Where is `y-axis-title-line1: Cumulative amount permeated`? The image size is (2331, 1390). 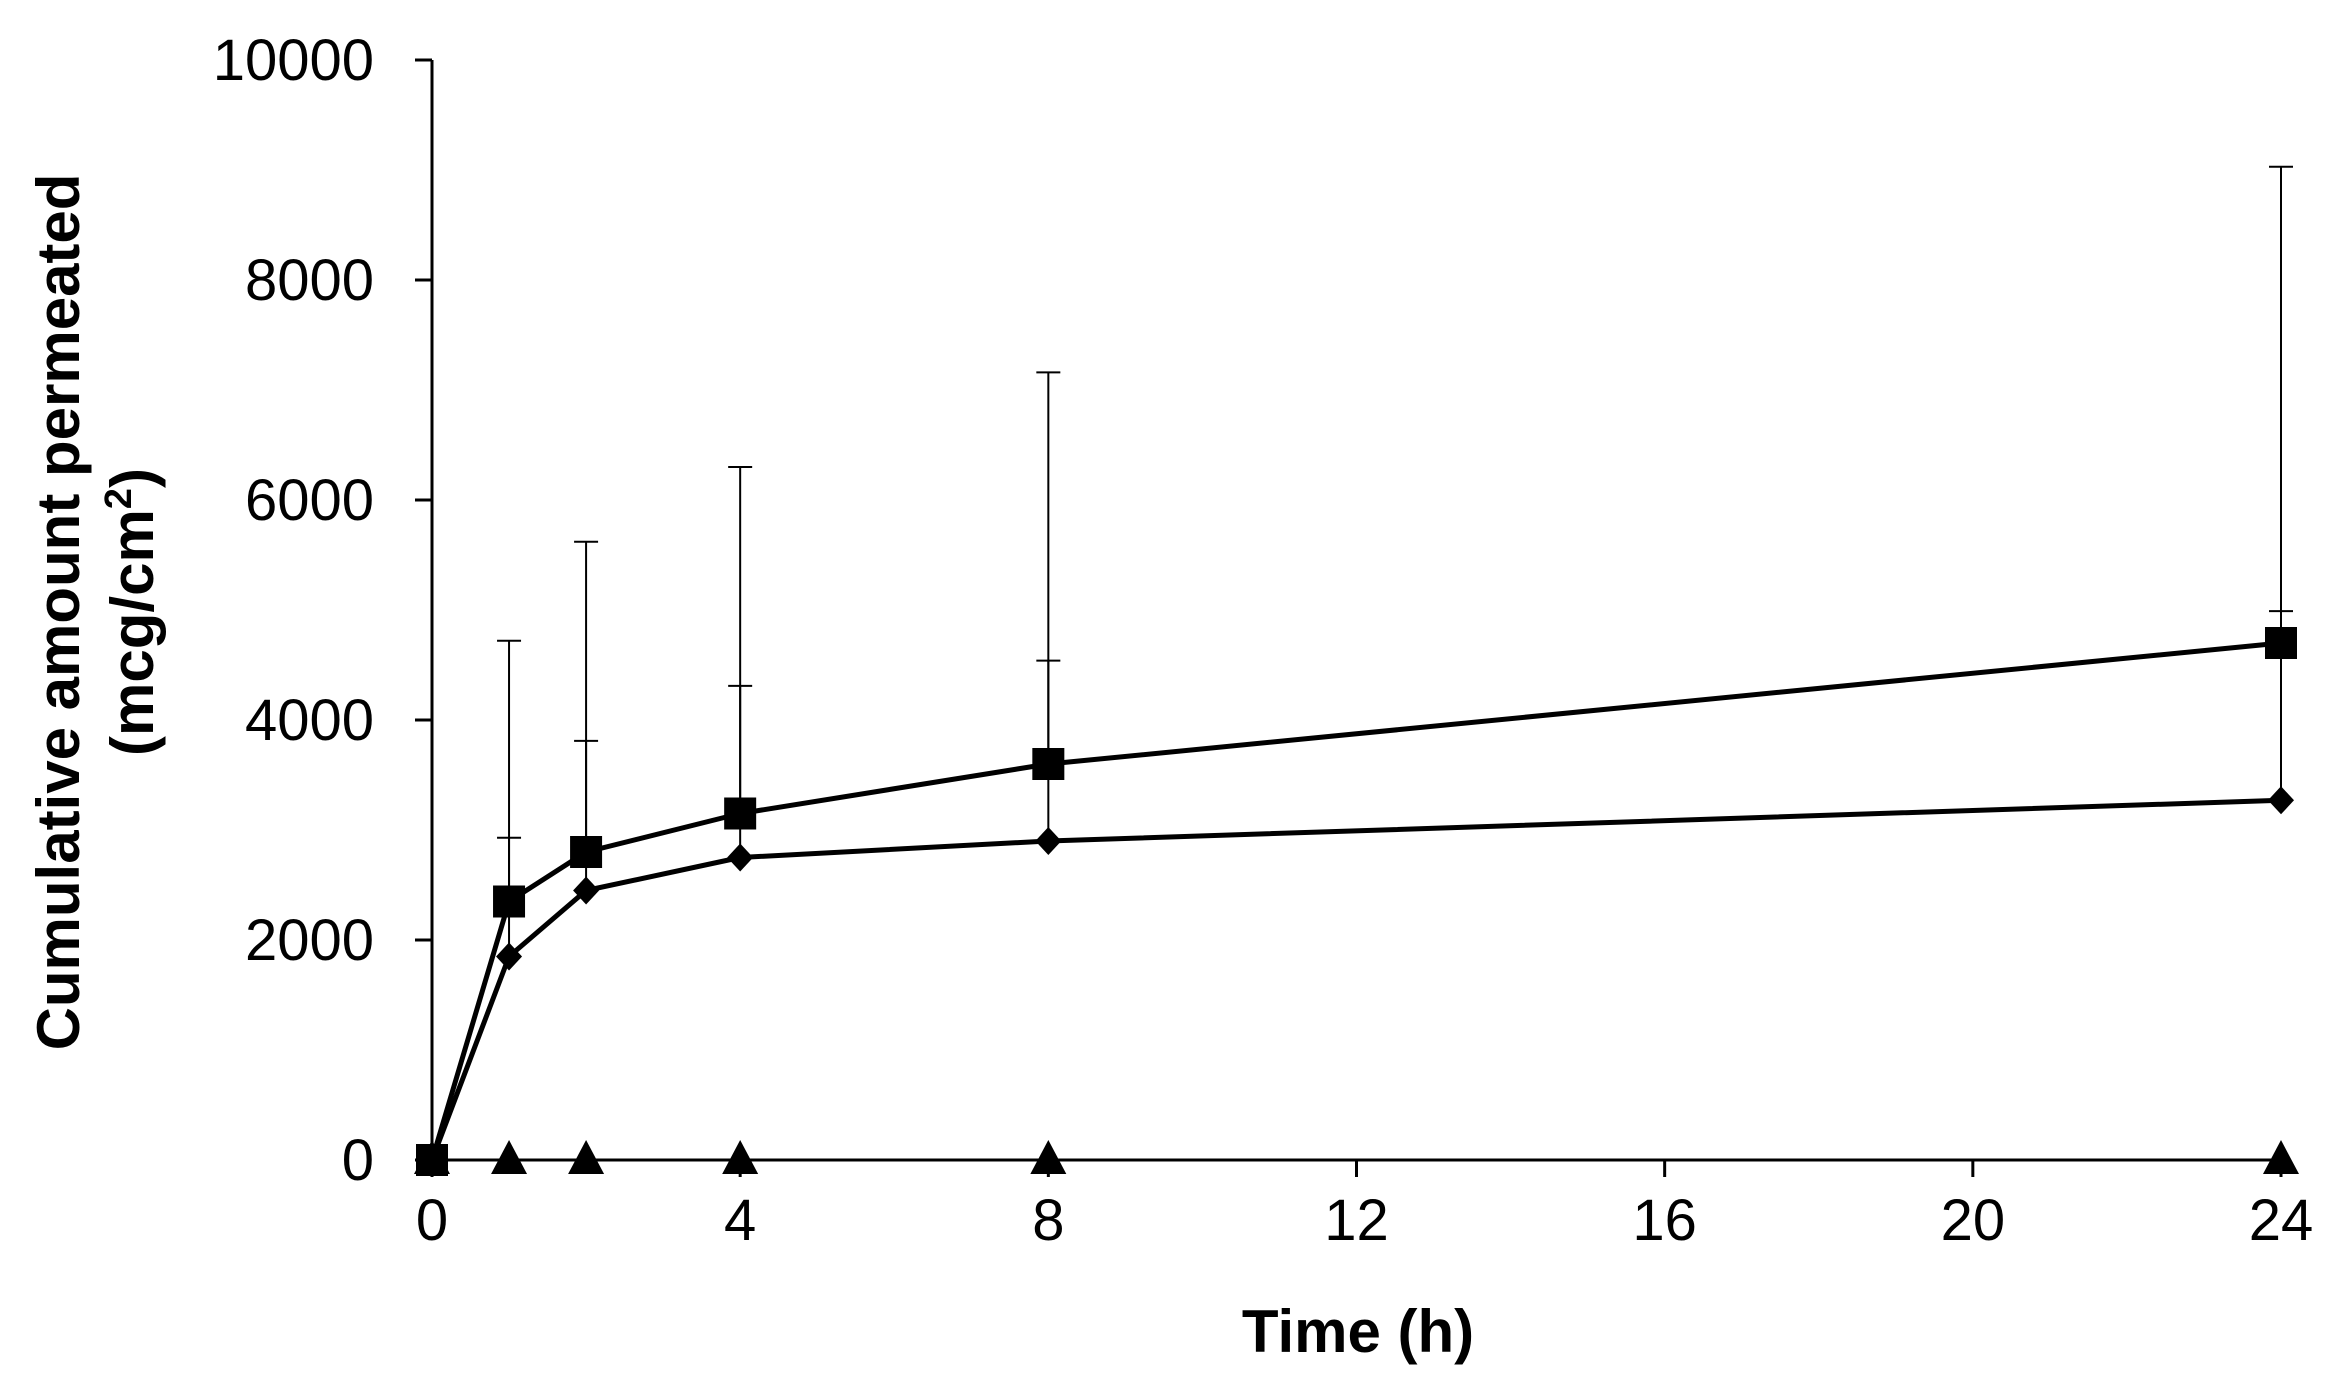
y-axis-title-line1: Cumulative amount permeated is located at coordinates (58, 612).